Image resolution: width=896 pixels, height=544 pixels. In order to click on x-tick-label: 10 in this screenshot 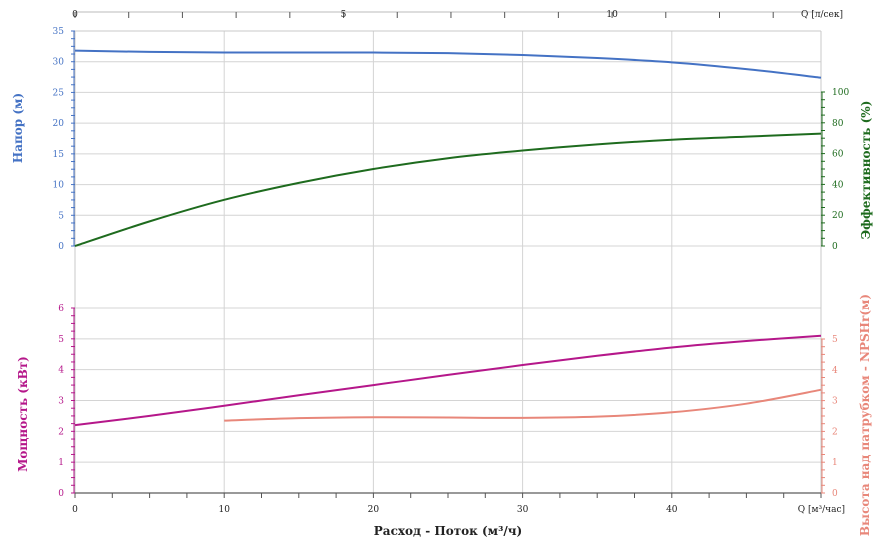, I will do `click(224, 510)`.